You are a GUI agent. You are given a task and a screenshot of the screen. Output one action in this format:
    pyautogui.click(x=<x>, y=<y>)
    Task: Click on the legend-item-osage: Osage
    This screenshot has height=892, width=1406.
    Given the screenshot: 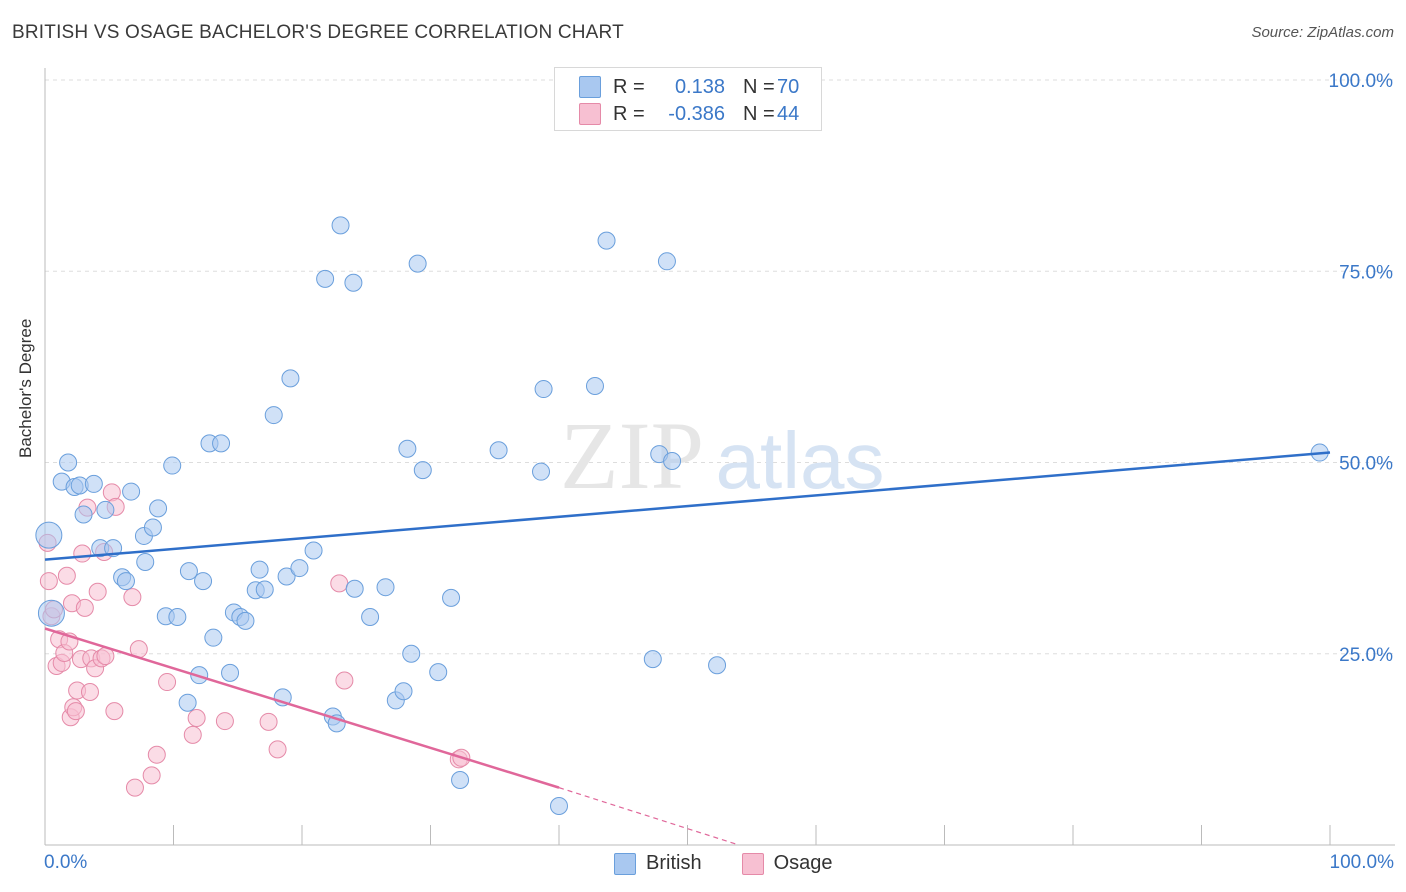 What is the action you would take?
    pyautogui.click(x=787, y=863)
    